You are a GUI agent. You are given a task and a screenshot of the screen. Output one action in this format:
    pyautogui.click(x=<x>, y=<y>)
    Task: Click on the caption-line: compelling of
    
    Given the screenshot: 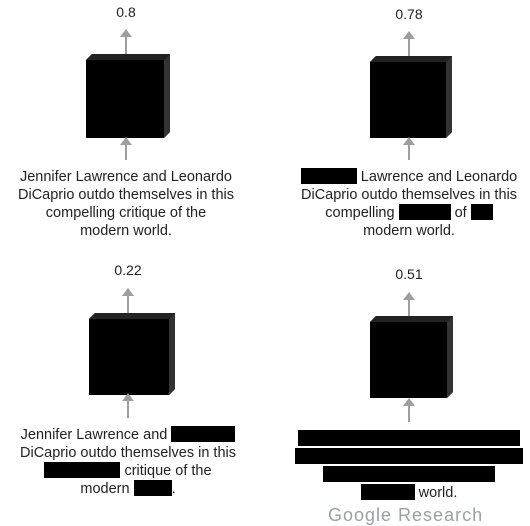 What is the action you would take?
    pyautogui.click(x=409, y=213)
    